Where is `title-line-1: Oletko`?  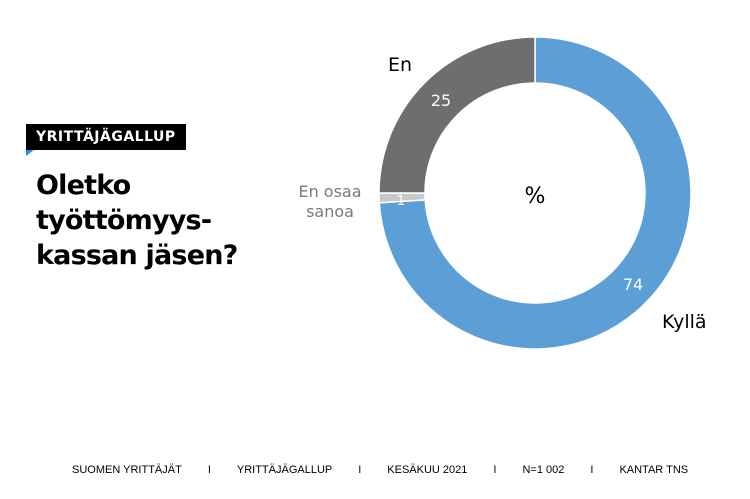 title-line-1: Oletko is located at coordinates (83, 185).